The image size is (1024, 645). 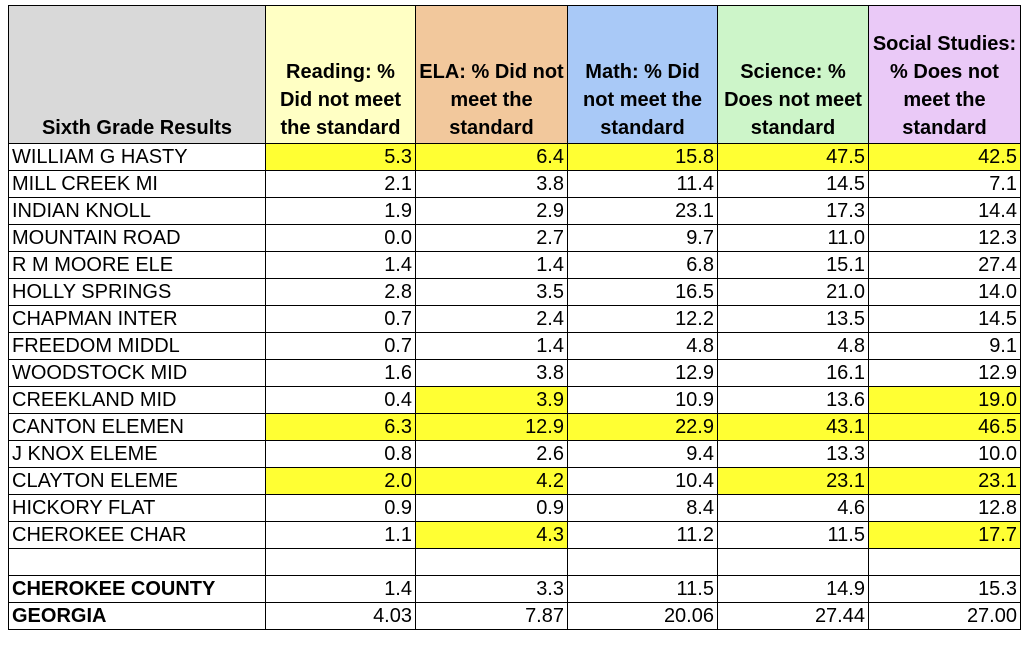 I want to click on header-cell: Sixth Grade Results, so click(x=137, y=74).